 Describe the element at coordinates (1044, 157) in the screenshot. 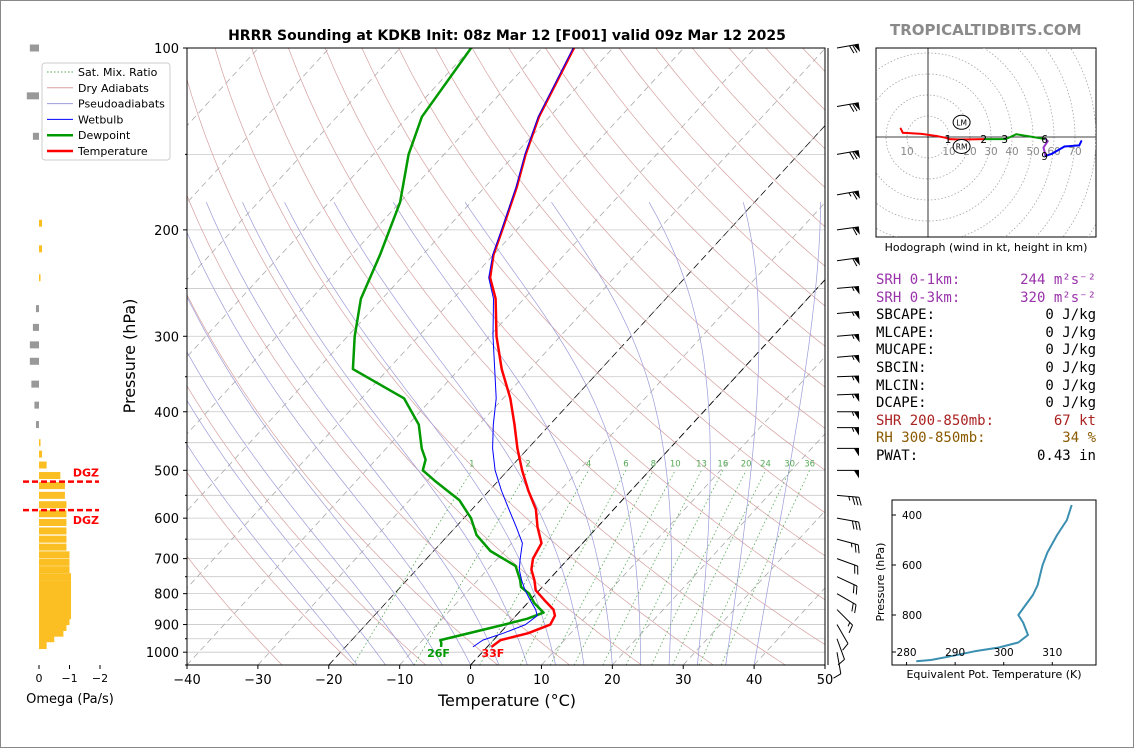

I see `hodograph-height-label: 9` at that location.